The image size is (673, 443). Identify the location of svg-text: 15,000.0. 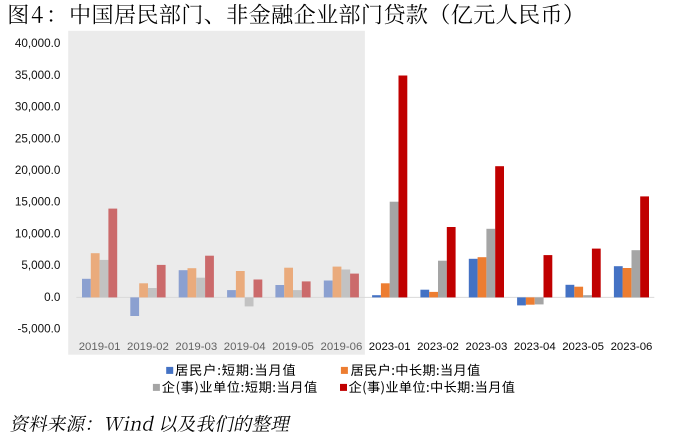
(38, 202).